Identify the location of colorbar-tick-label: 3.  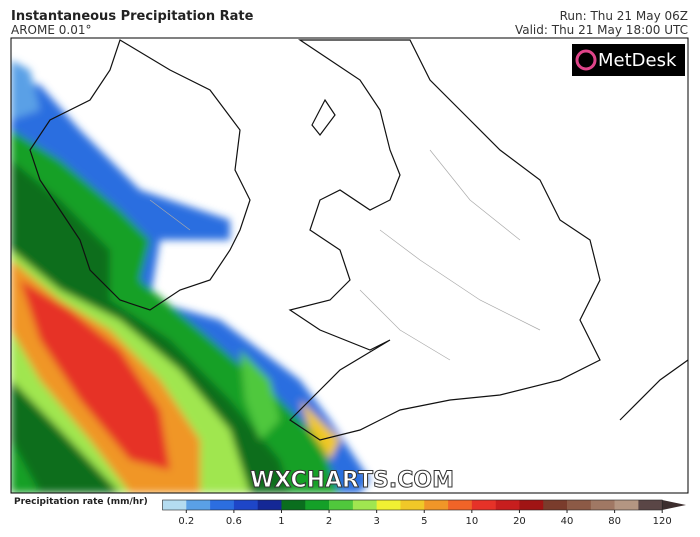
(376, 521).